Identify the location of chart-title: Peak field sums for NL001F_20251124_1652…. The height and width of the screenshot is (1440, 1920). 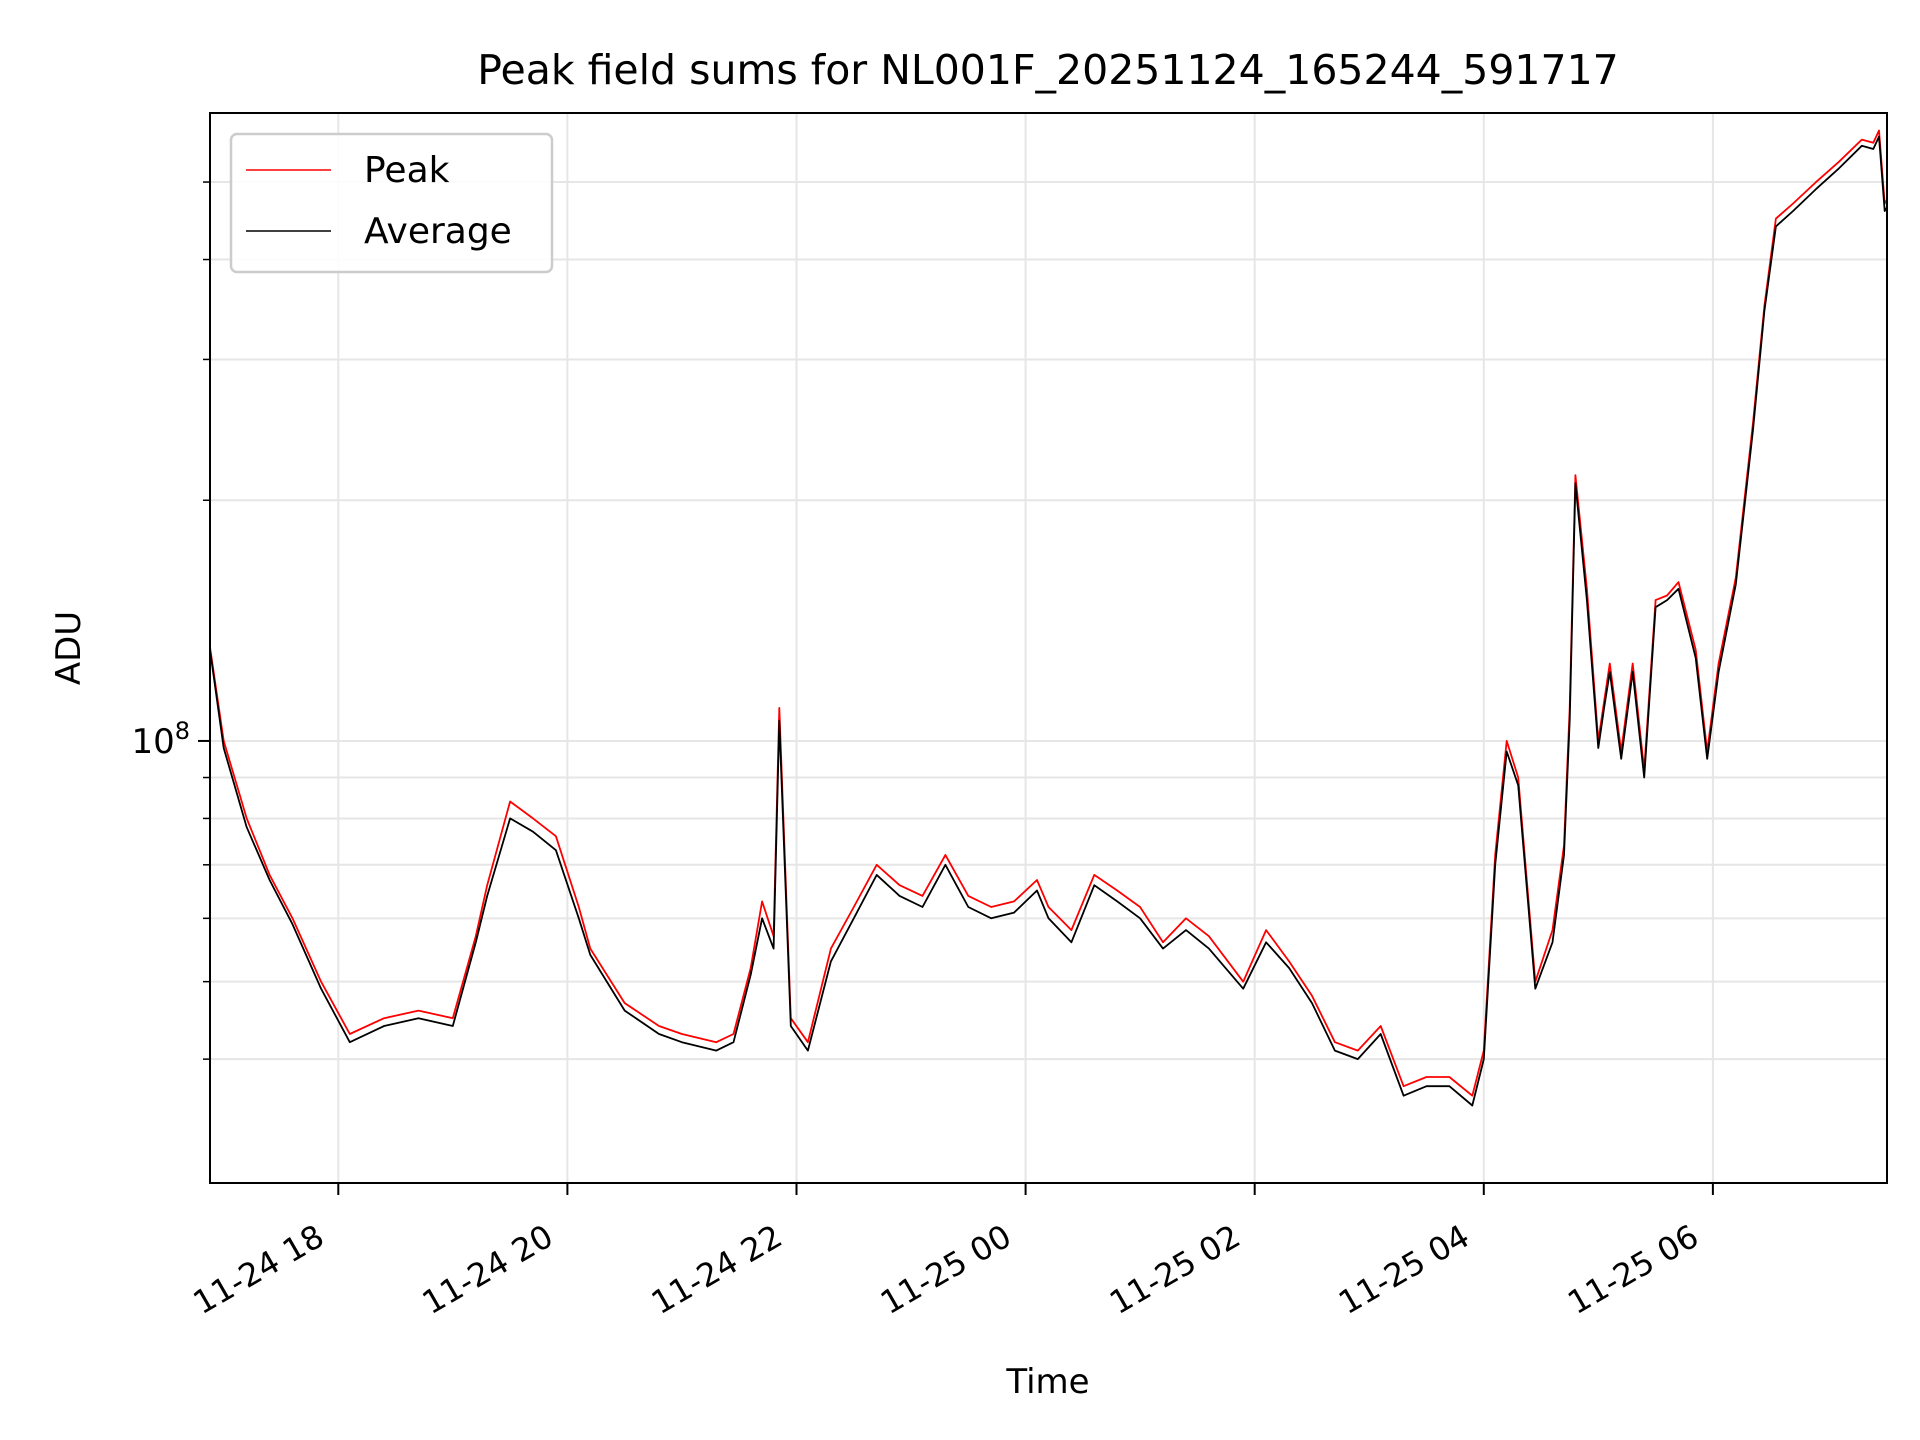
(1048, 70).